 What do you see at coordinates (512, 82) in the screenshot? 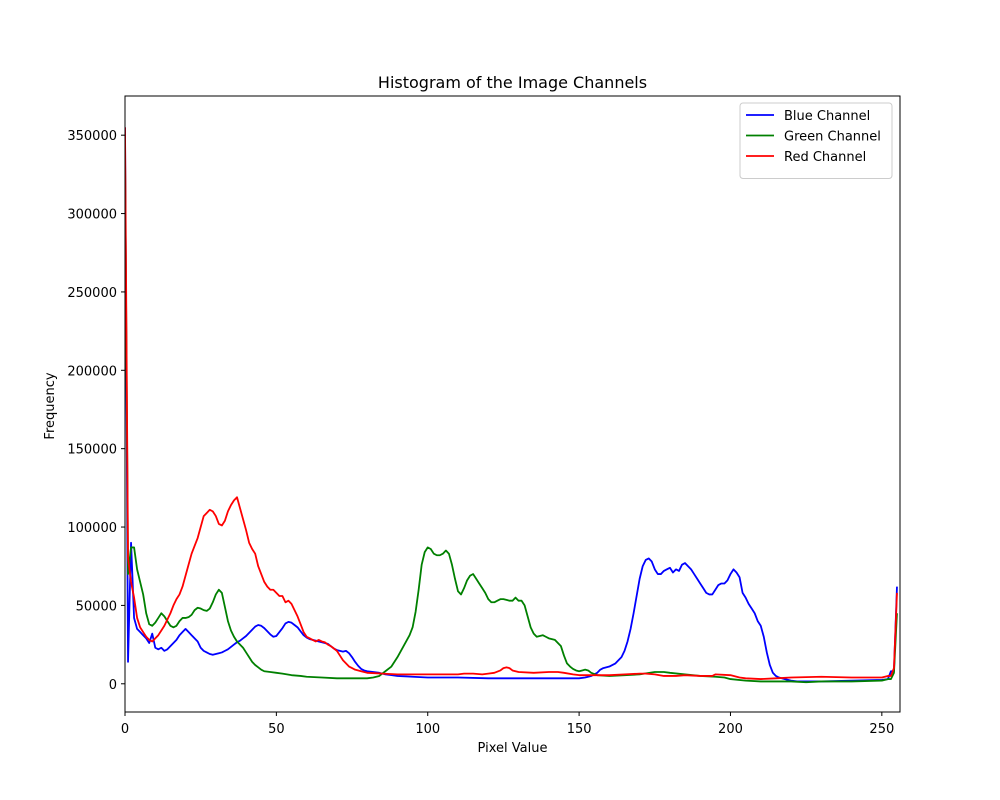
I see `chart-title: Histogram of the Image Channels` at bounding box center [512, 82].